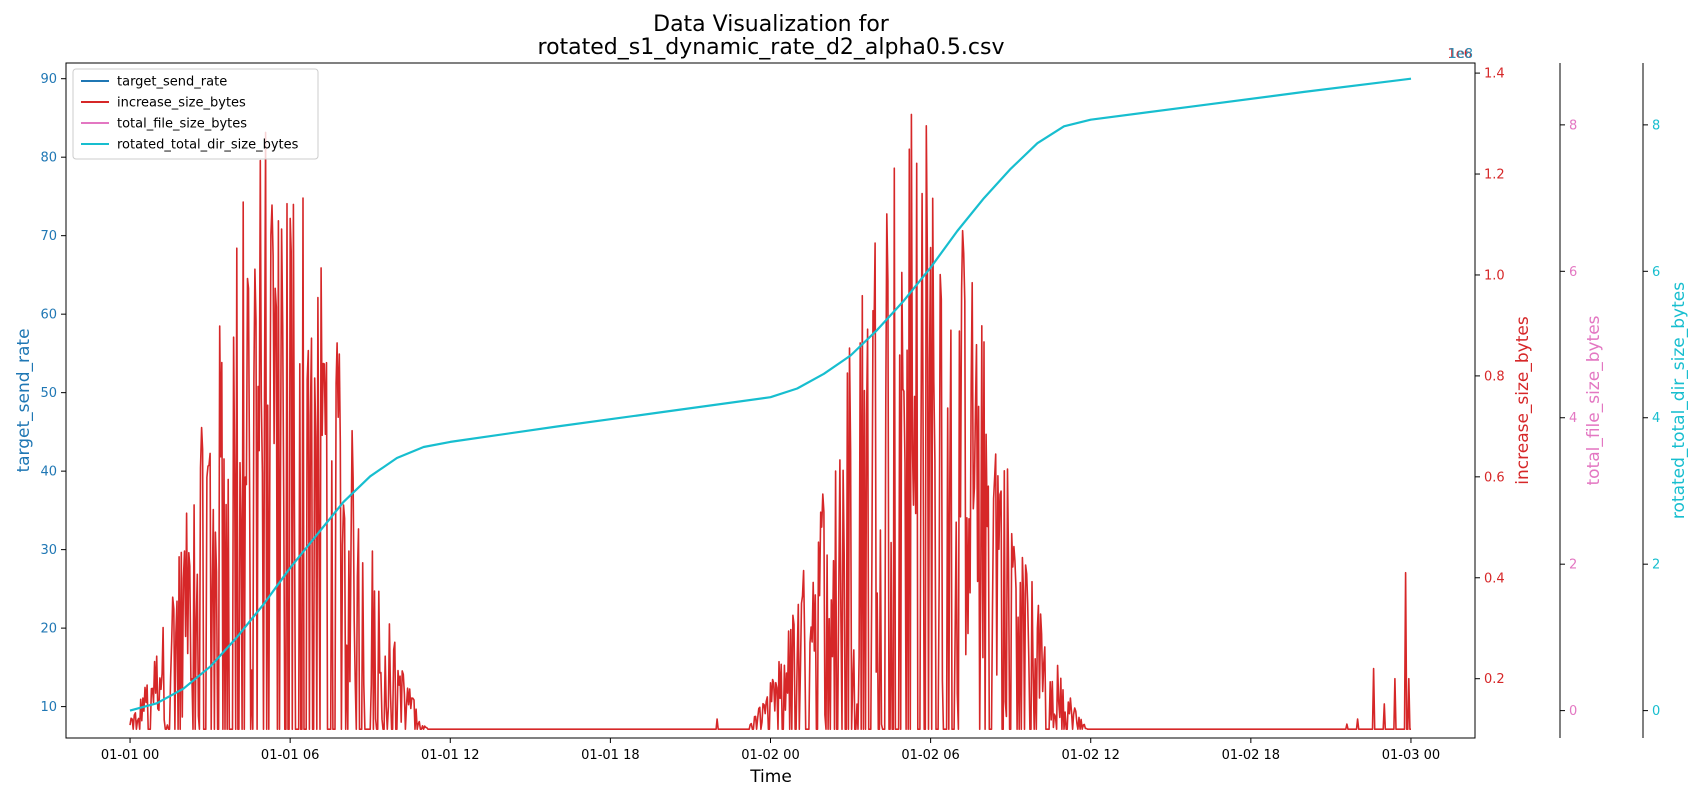 Image resolution: width=1700 pixels, height=800 pixels. Describe the element at coordinates (1573, 125) in the screenshot. I see `total-file-tick-label: 8` at that location.